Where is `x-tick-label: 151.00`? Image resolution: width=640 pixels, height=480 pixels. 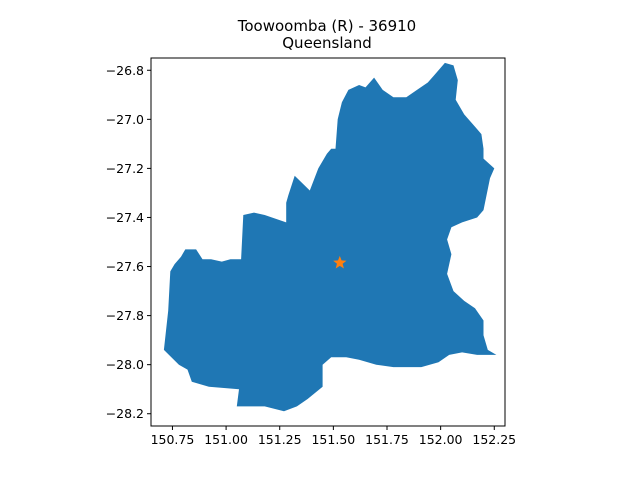
x-tick-label: 151.00 is located at coordinates (226, 439).